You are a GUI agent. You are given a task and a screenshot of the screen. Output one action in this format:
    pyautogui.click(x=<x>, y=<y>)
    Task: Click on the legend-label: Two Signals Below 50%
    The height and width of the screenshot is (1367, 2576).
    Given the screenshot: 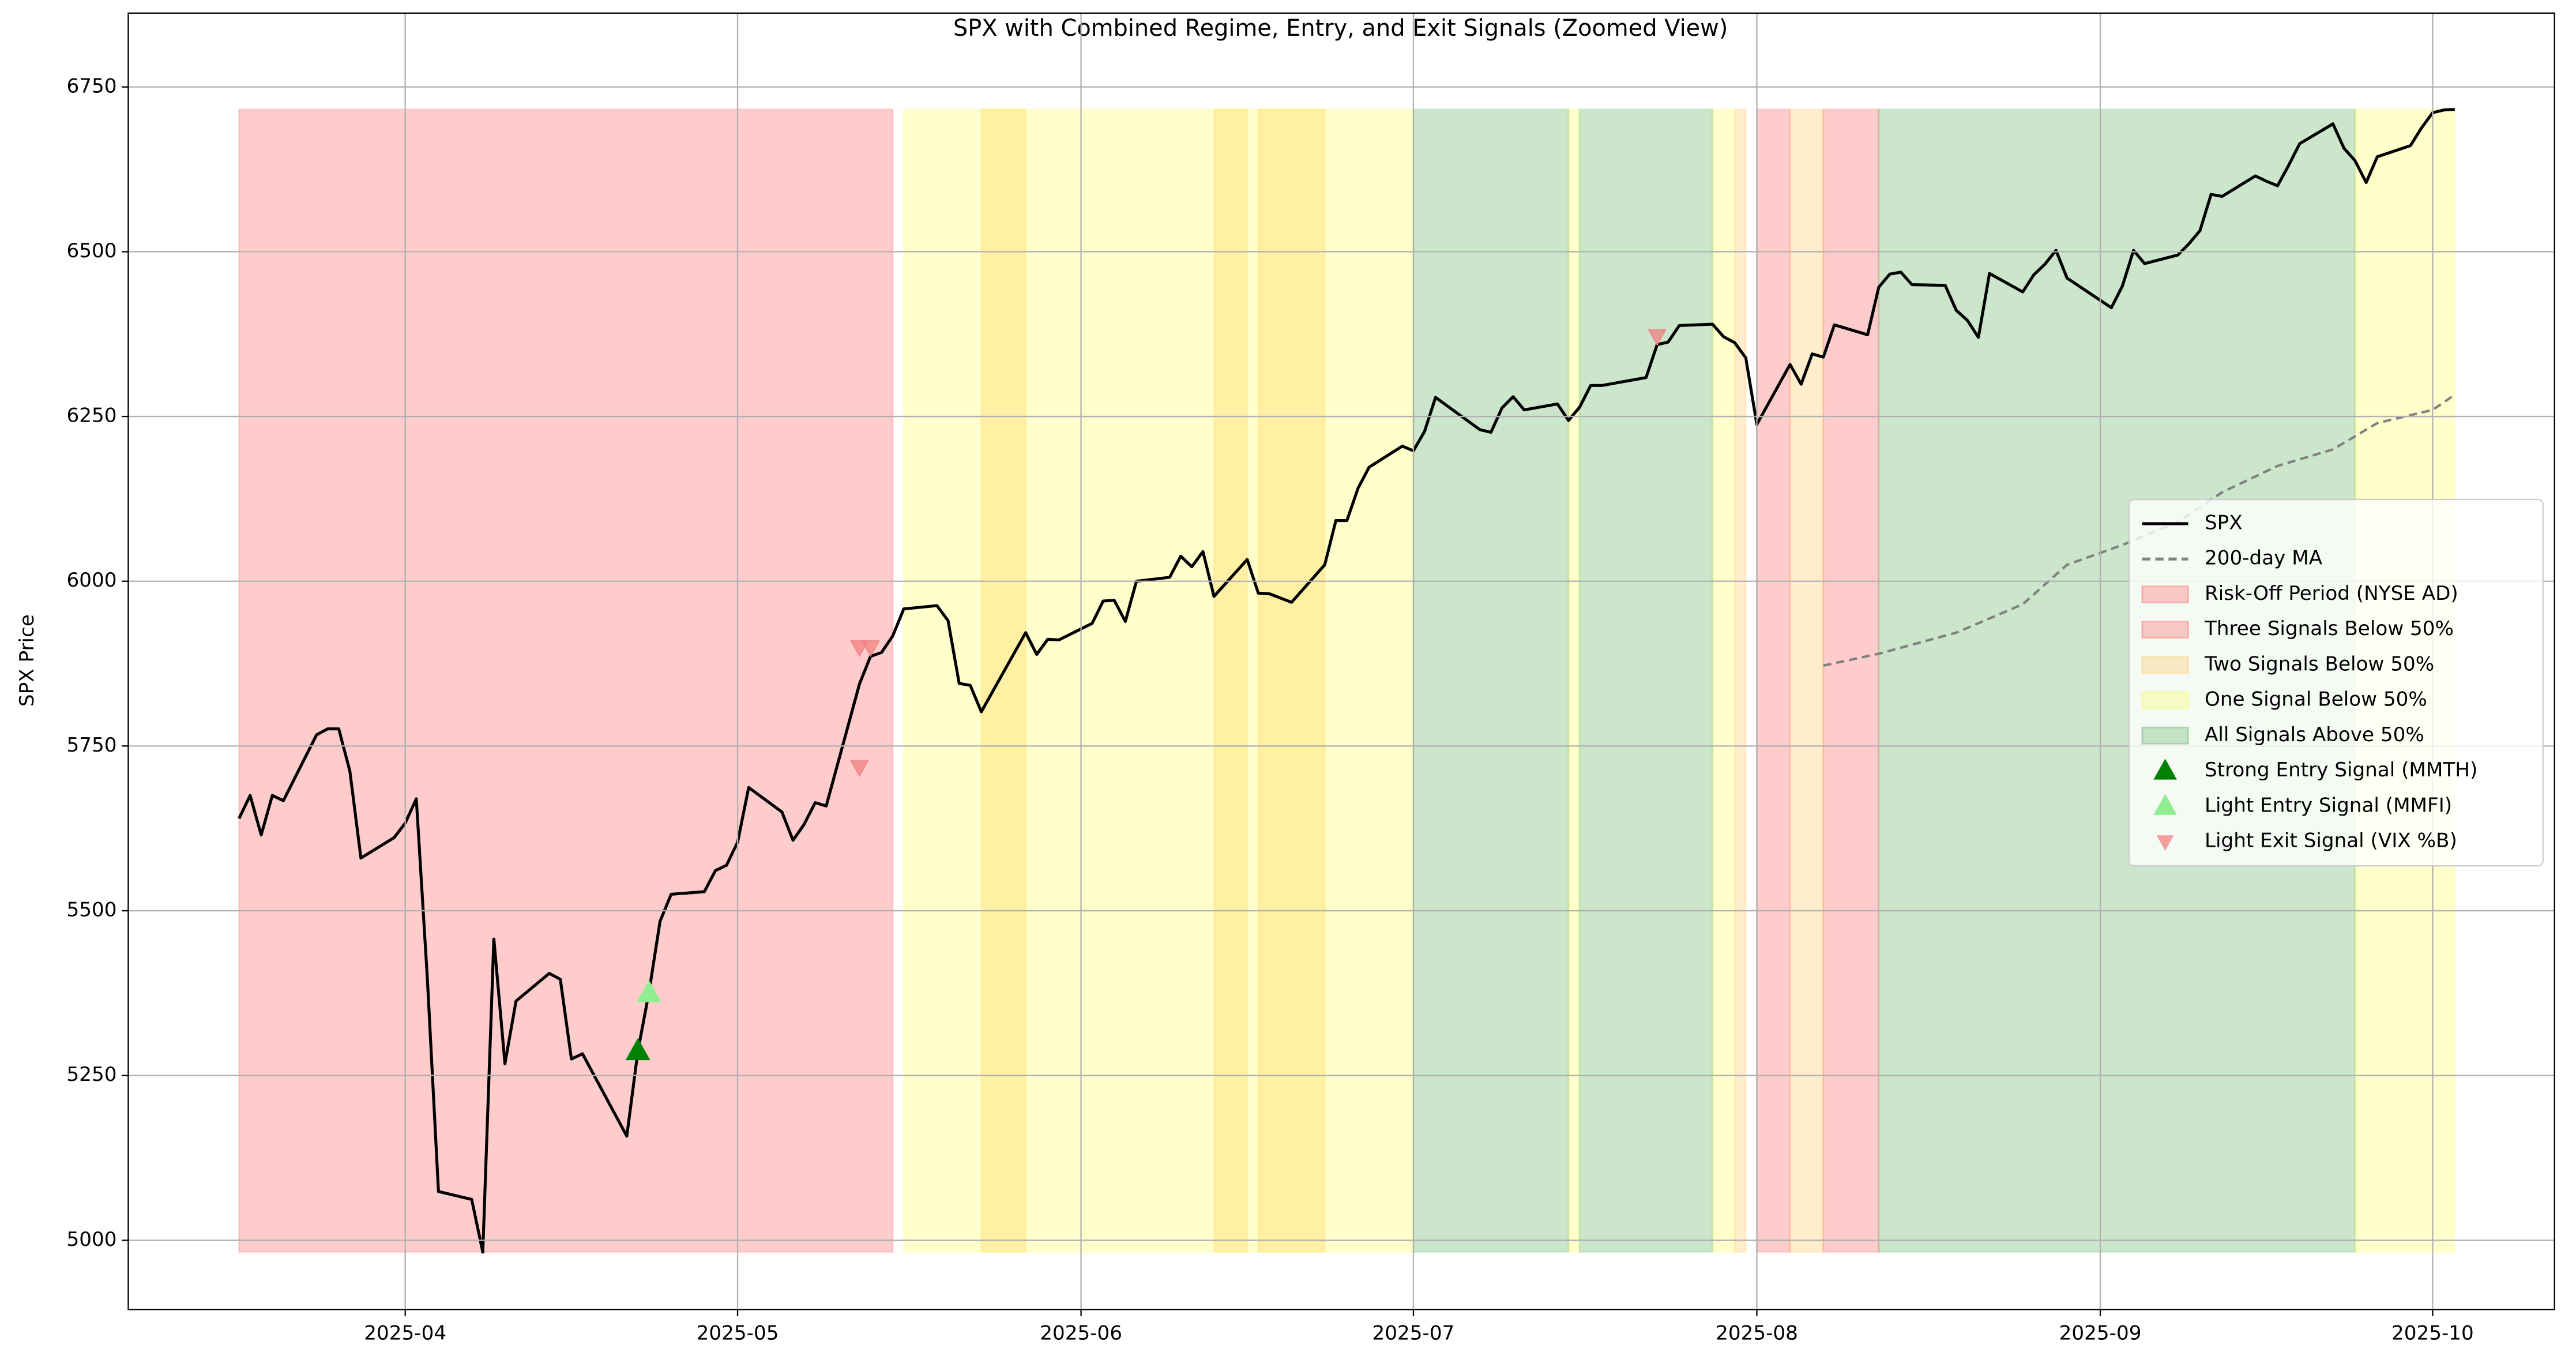 What is the action you would take?
    pyautogui.click(x=2319, y=664)
    